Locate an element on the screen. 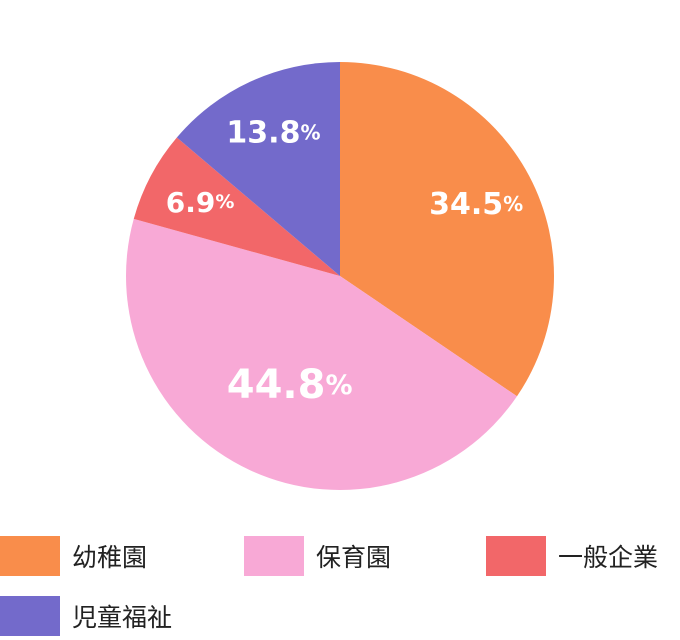 This screenshot has width=680, height=640. legend-item-kindergarten: 幼稚園 is located at coordinates (73, 556).